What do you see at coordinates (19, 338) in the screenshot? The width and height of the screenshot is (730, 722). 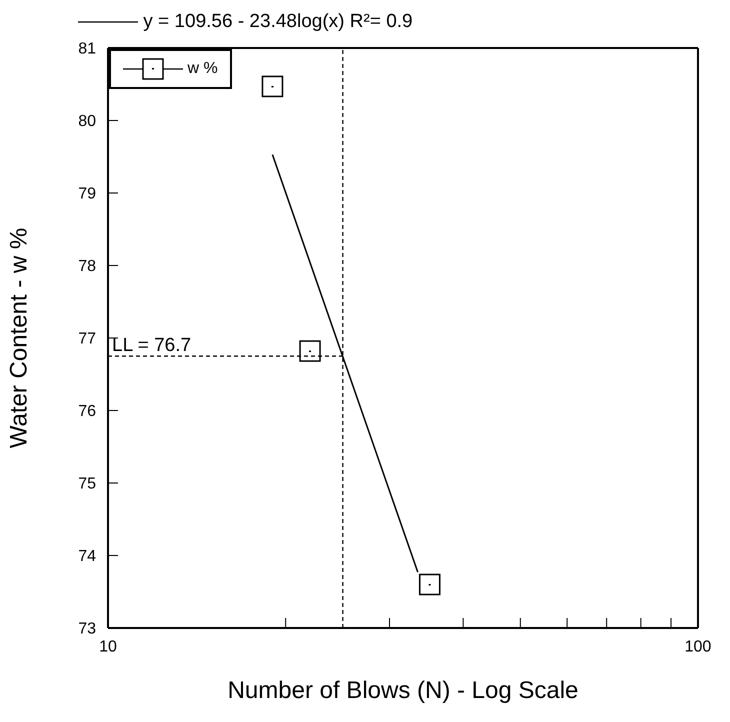 I see `y-axis-title: Water Content - w %` at bounding box center [19, 338].